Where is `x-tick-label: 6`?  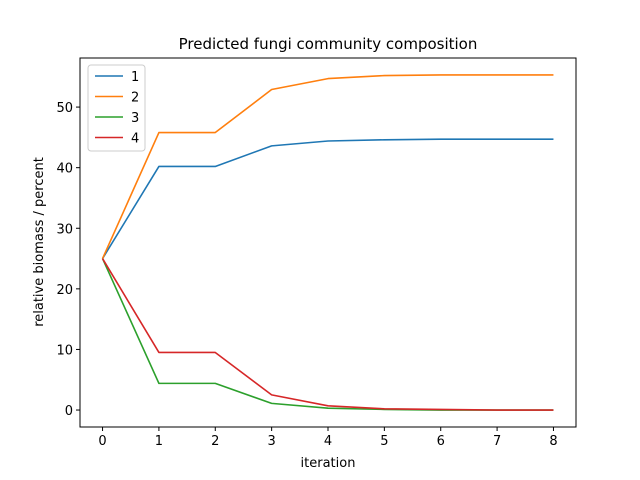
x-tick-label: 6 is located at coordinates (441, 441).